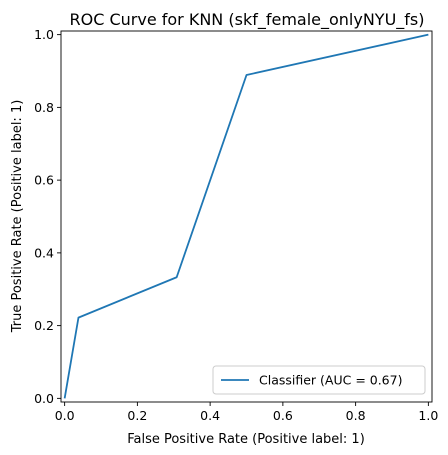 The width and height of the screenshot is (448, 455). What do you see at coordinates (356, 415) in the screenshot?
I see `x-tick-label: 0.8` at bounding box center [356, 415].